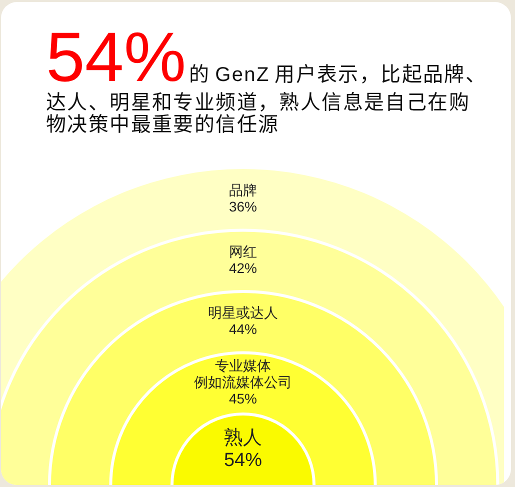 Image resolution: width=515 pixels, height=487 pixels. Describe the element at coordinates (243, 190) in the screenshot. I see `category-label: 品牌` at that location.